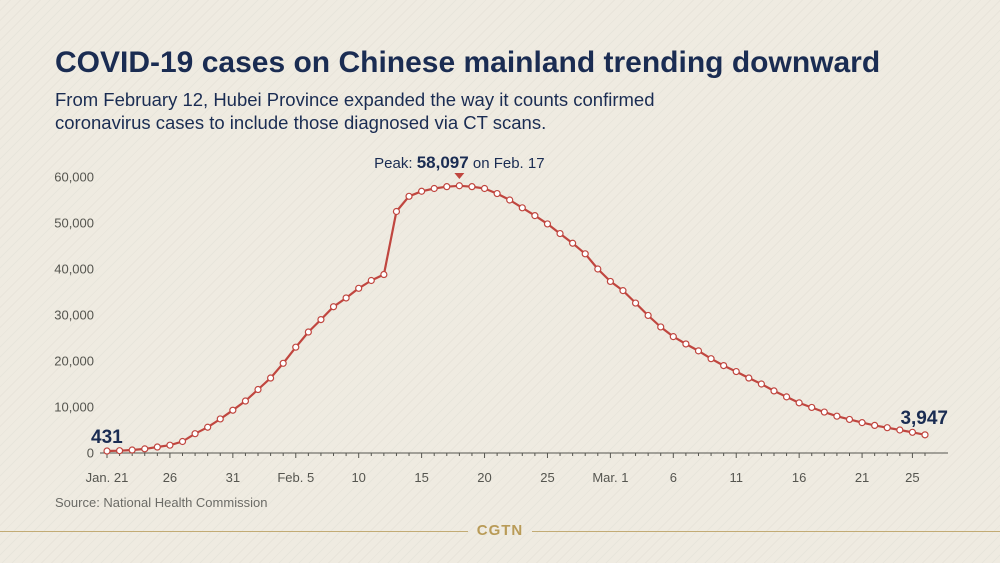 This screenshot has height=563, width=1000. What do you see at coordinates (862, 477) in the screenshot?
I see `x-tick-label: 21` at bounding box center [862, 477].